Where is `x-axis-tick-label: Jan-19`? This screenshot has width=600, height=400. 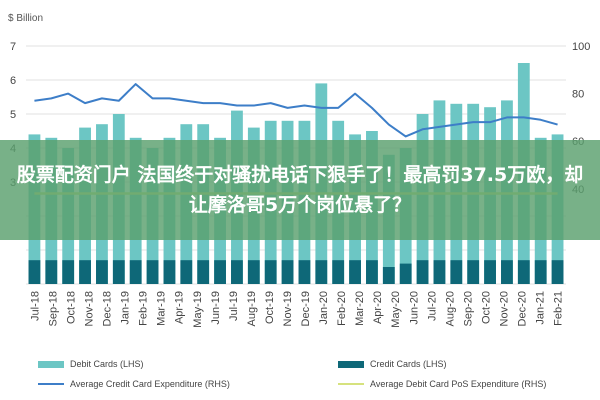
x-axis-tick-label: Jan-19 is located at coordinates (126, 308).